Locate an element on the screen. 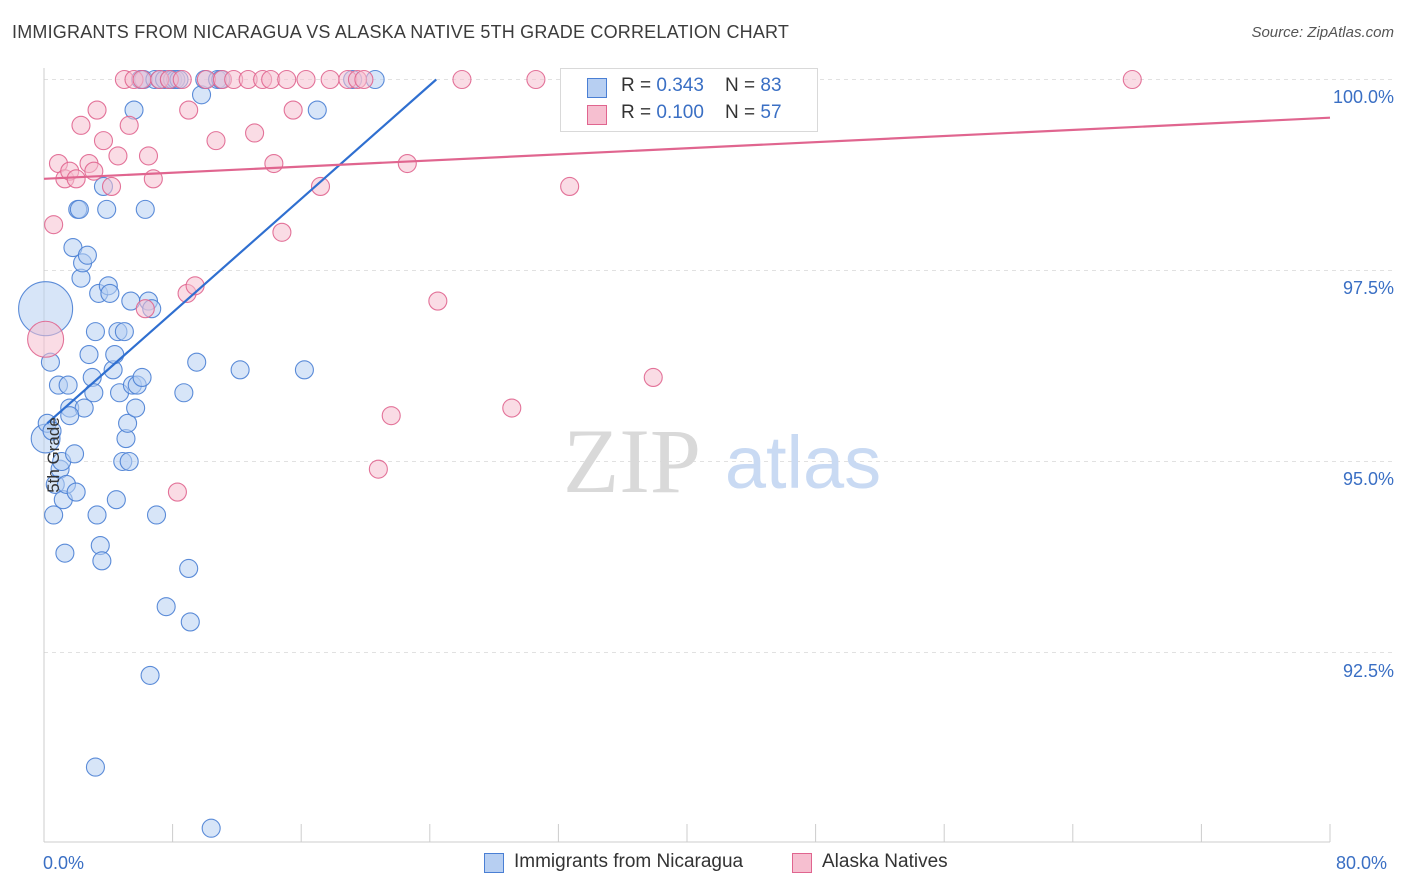 This screenshot has height=892, width=1406. bottom-legend-swatch-blue is located at coordinates (494, 863).